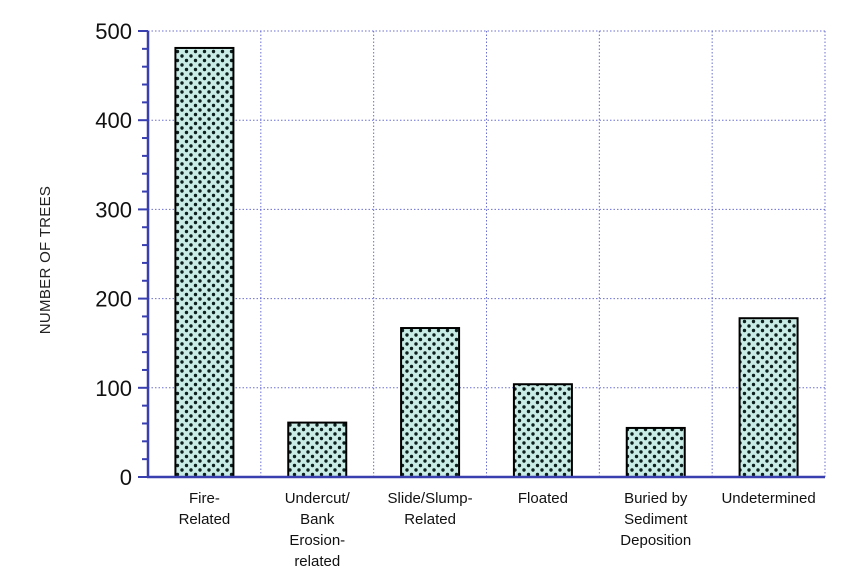 Image resolution: width=846 pixels, height=580 pixels. I want to click on x-category-label: Slide/Slump-Related, so click(430, 509).